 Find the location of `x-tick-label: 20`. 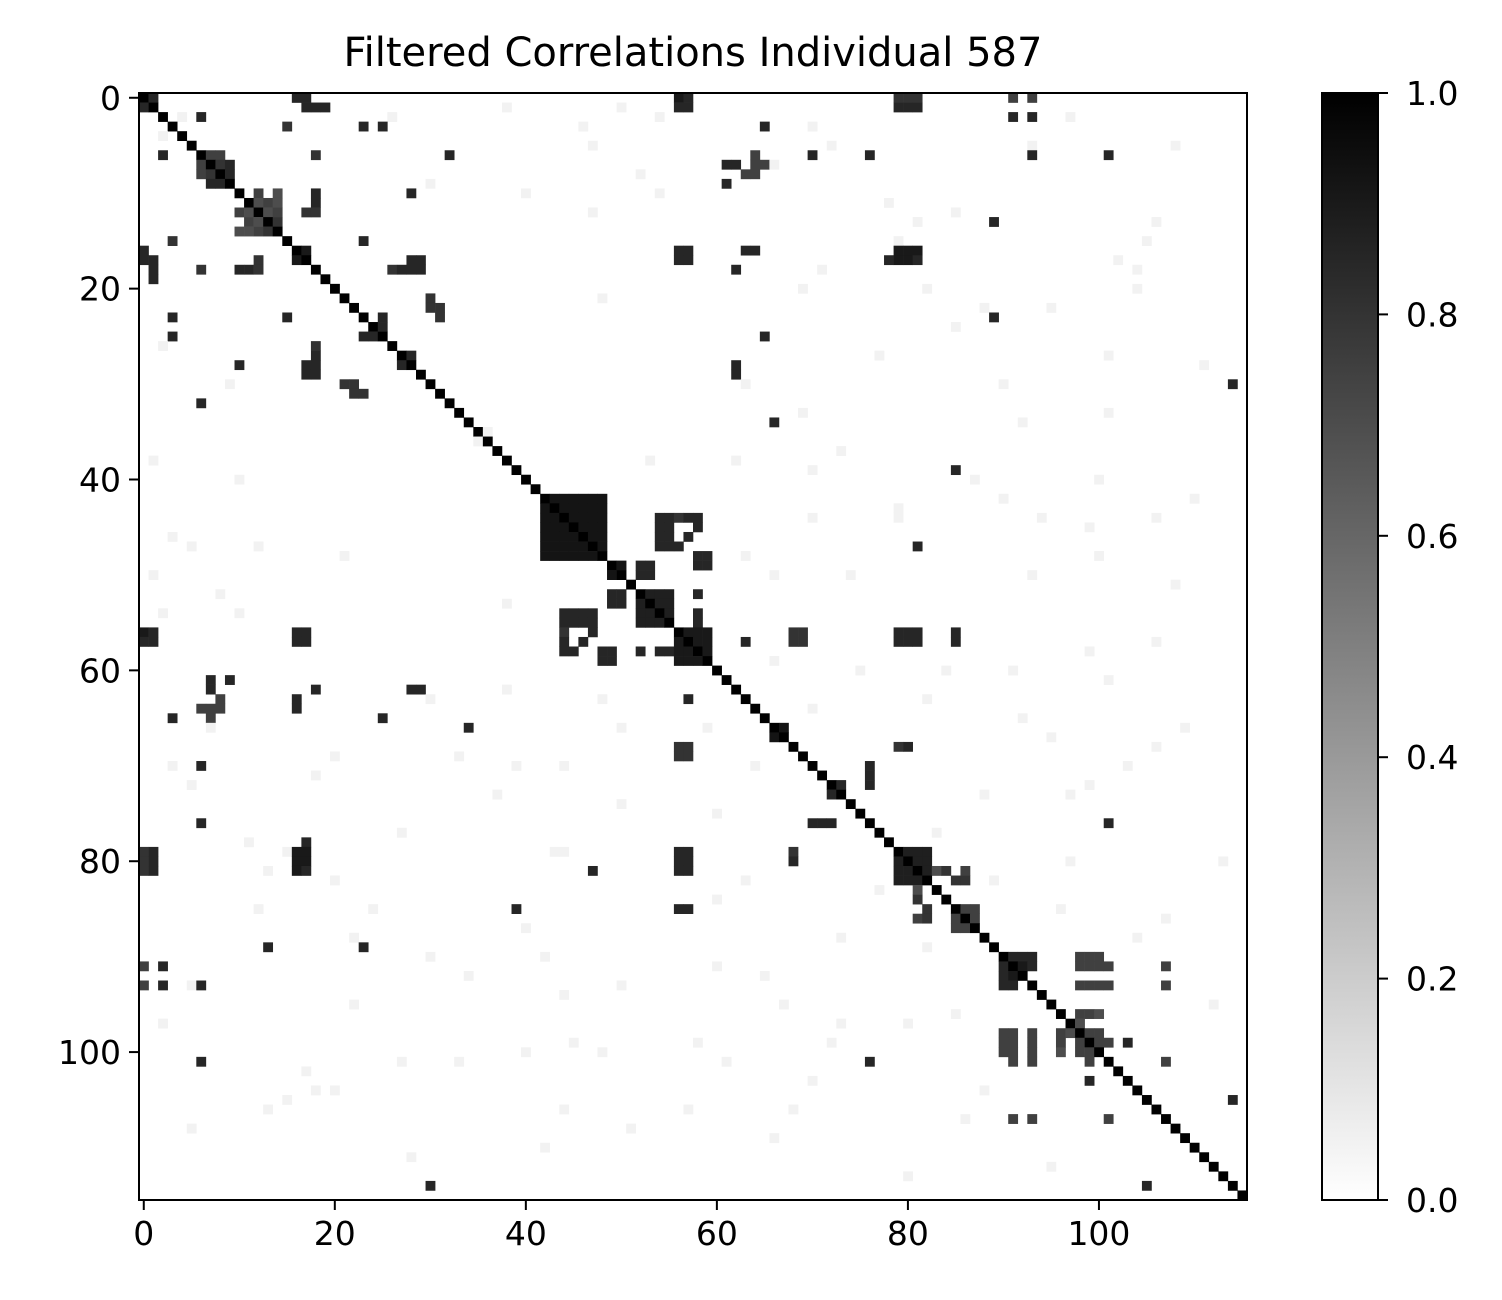

x-tick-label: 20 is located at coordinates (335, 1233).